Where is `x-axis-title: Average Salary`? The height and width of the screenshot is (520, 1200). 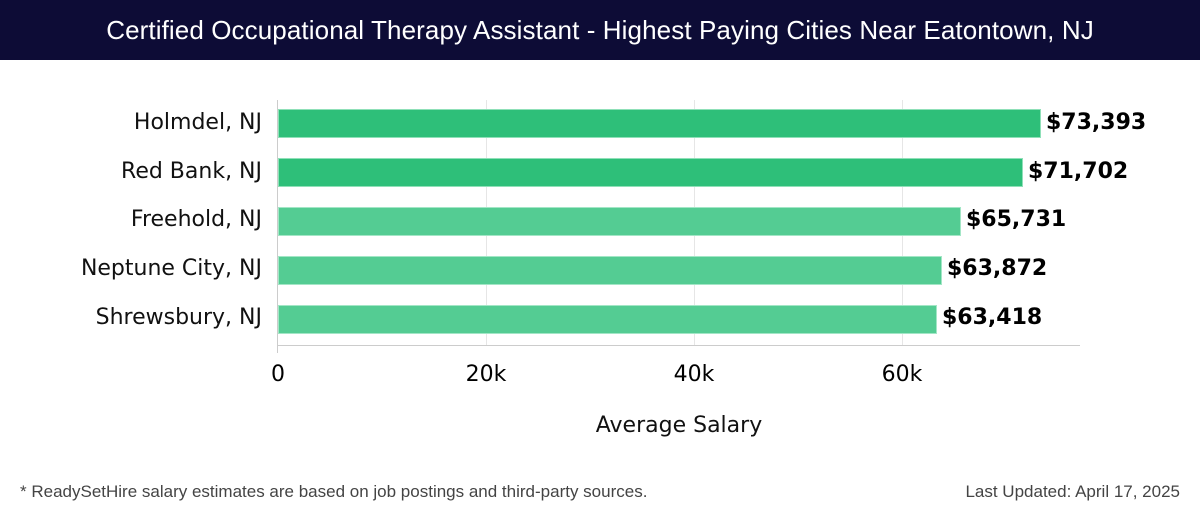
x-axis-title: Average Salary is located at coordinates (679, 425).